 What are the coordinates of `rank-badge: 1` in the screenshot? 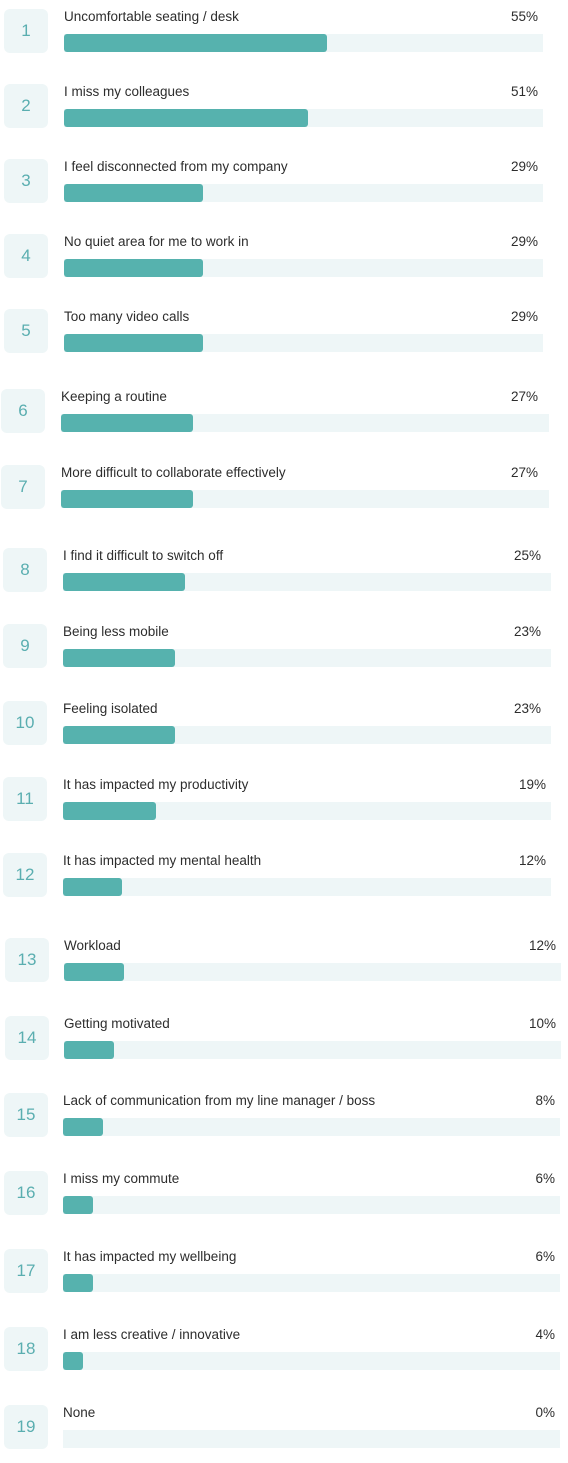 It's located at (26, 31).